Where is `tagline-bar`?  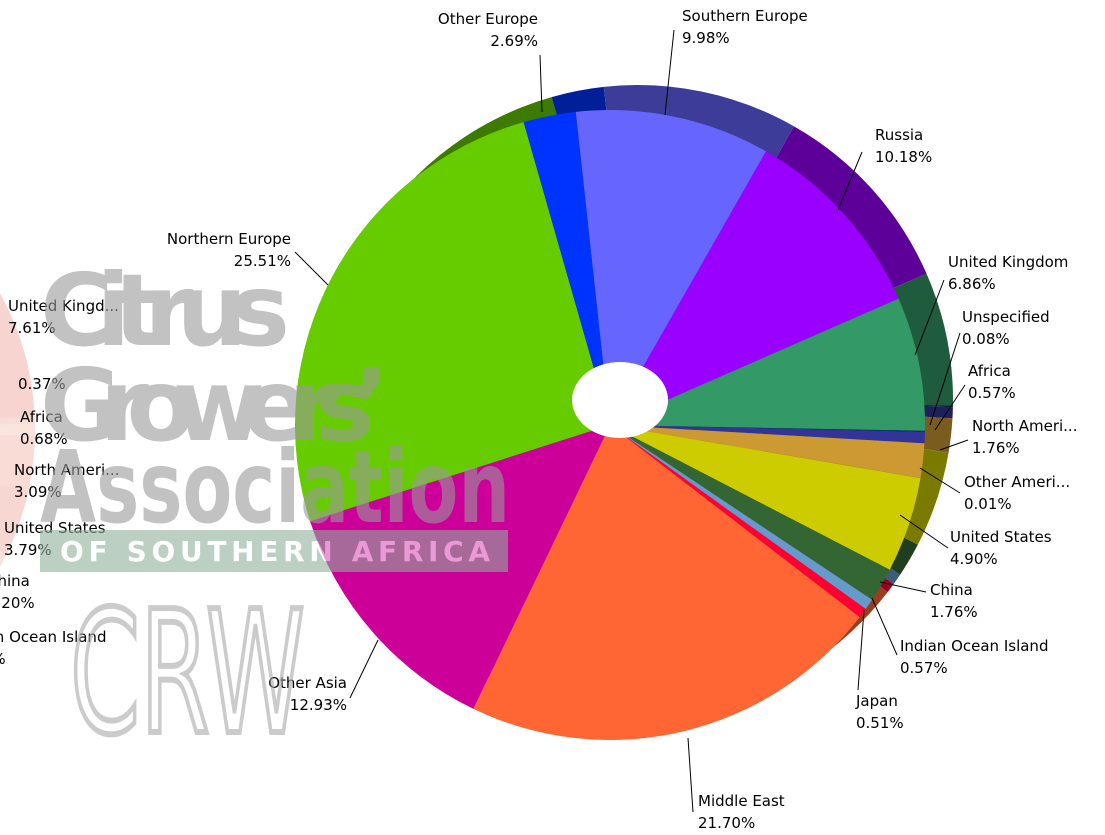
tagline-bar is located at coordinates (274, 551).